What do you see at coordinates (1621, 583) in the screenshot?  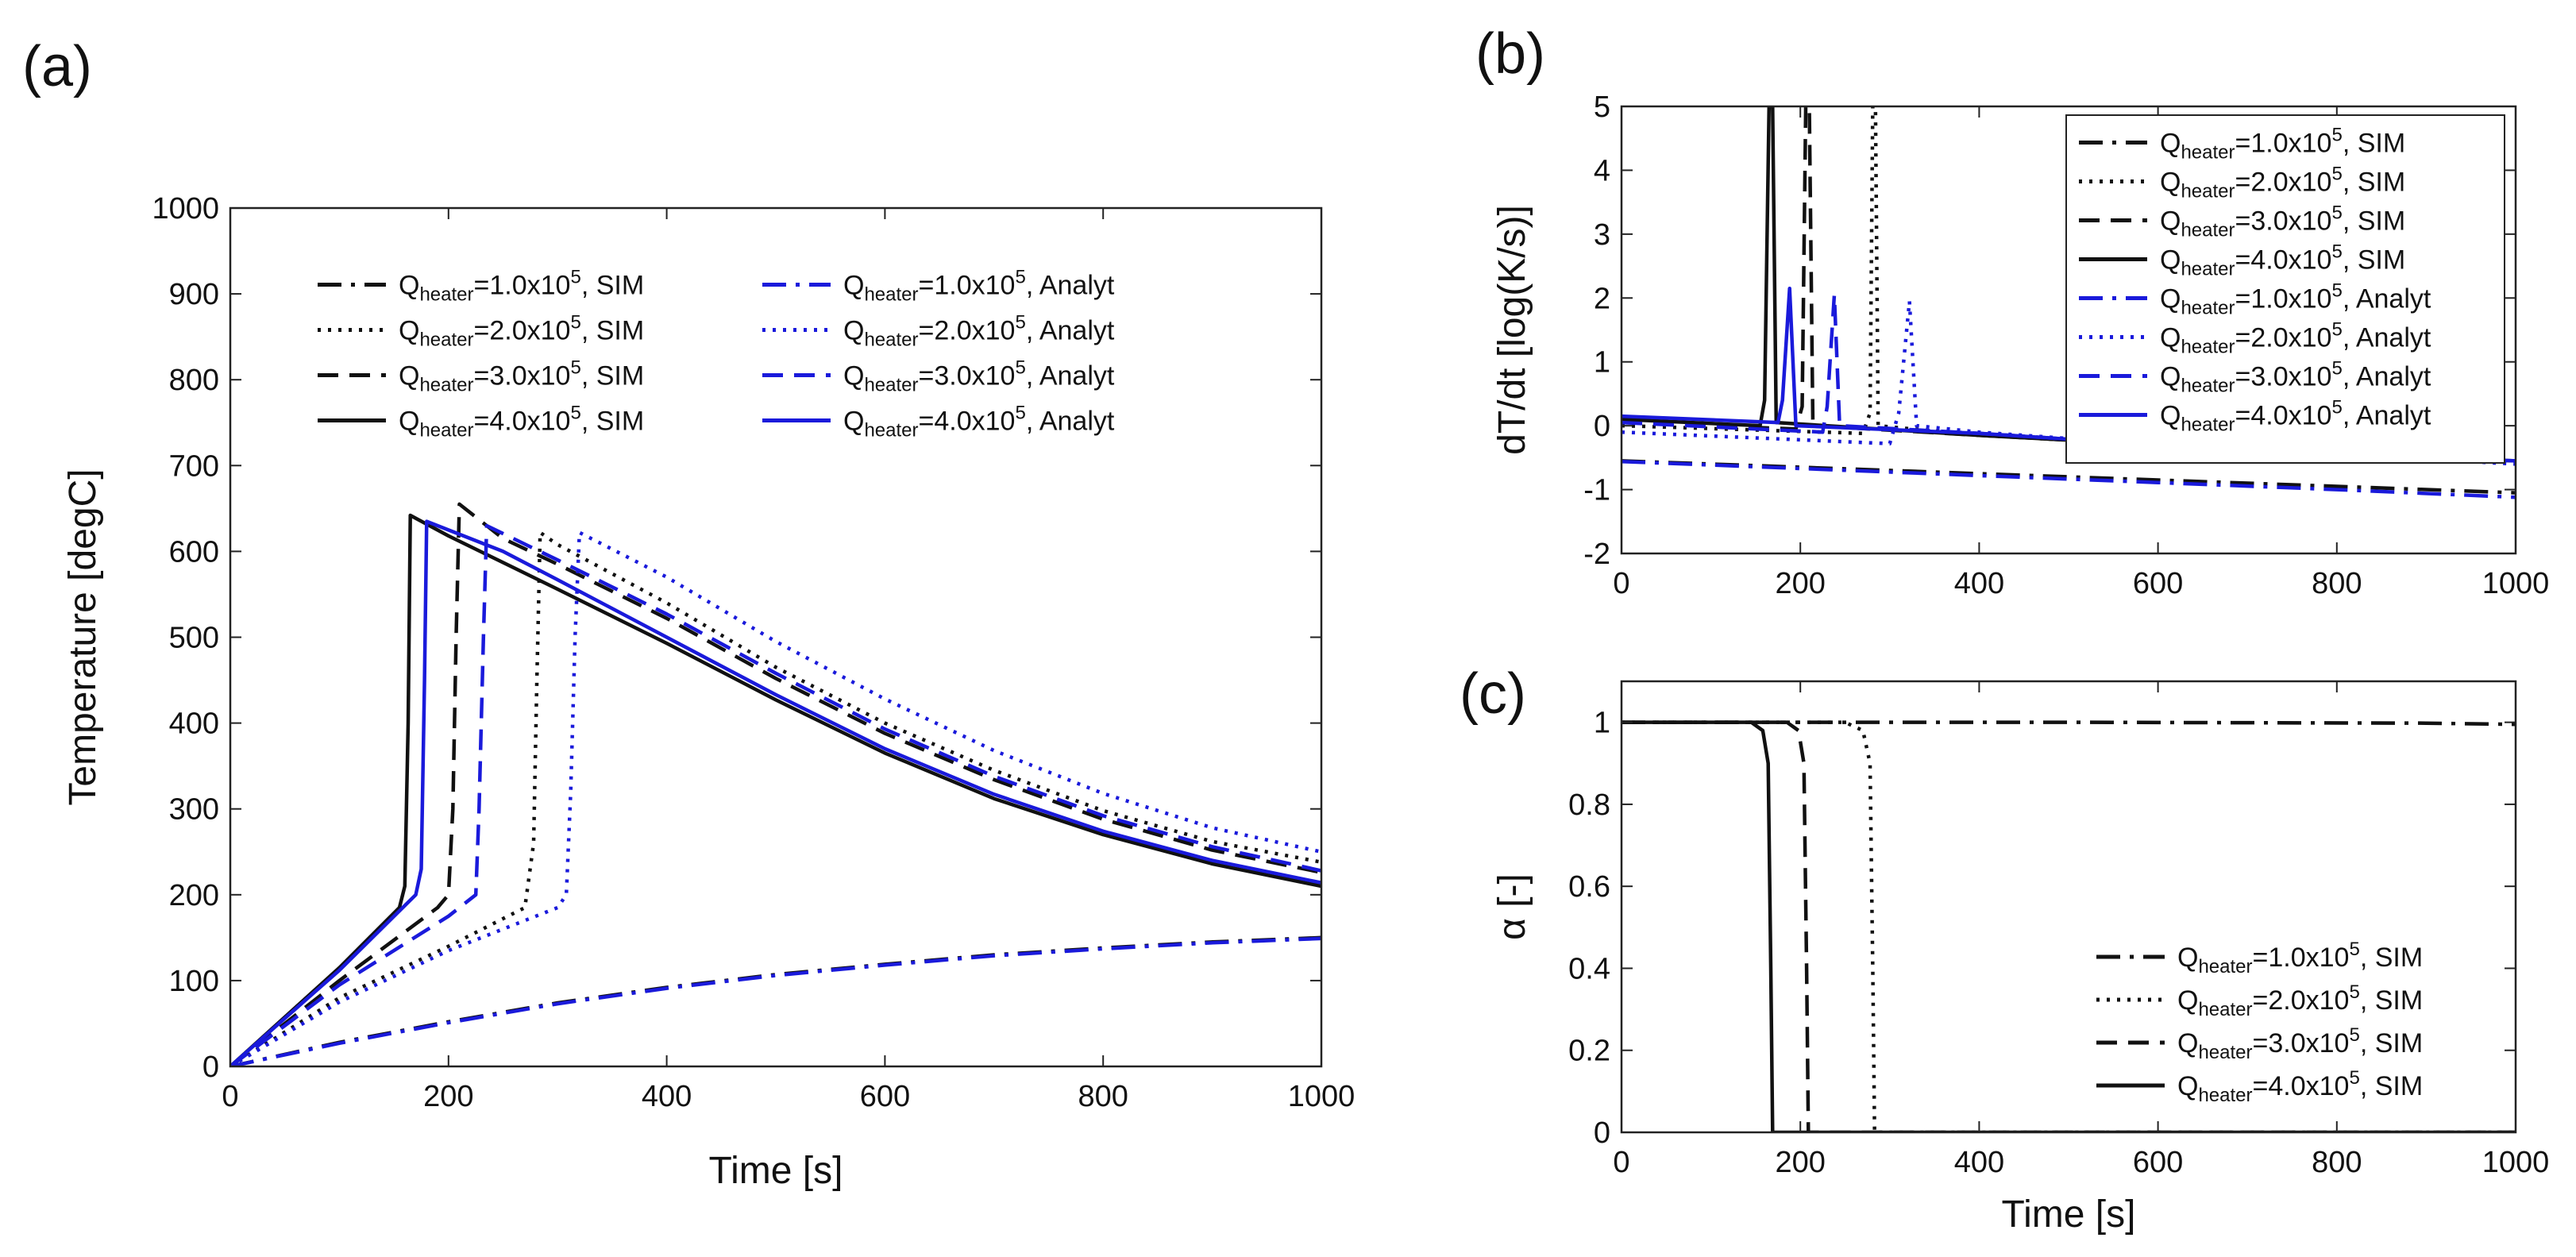 I see `x-tick-label-b-0: 0` at bounding box center [1621, 583].